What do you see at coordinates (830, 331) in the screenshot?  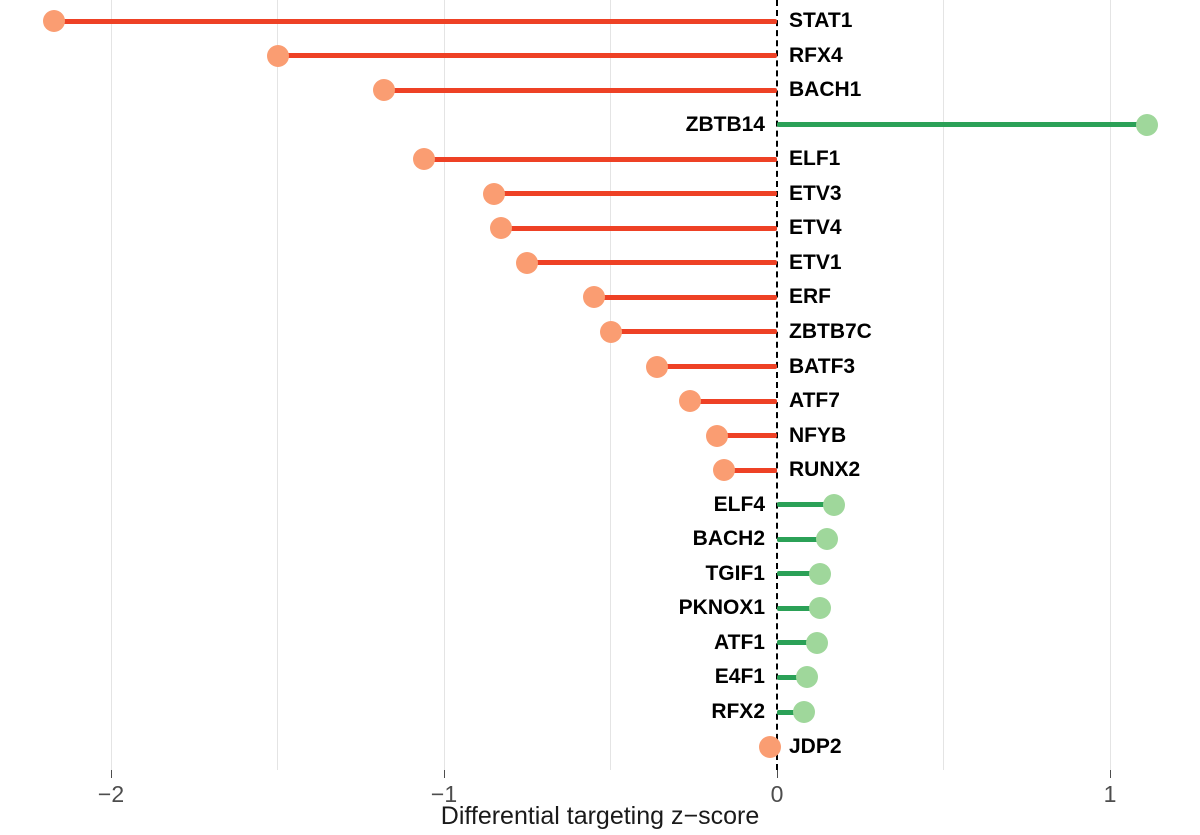 I see `gene-label: ZBTB7C` at bounding box center [830, 331].